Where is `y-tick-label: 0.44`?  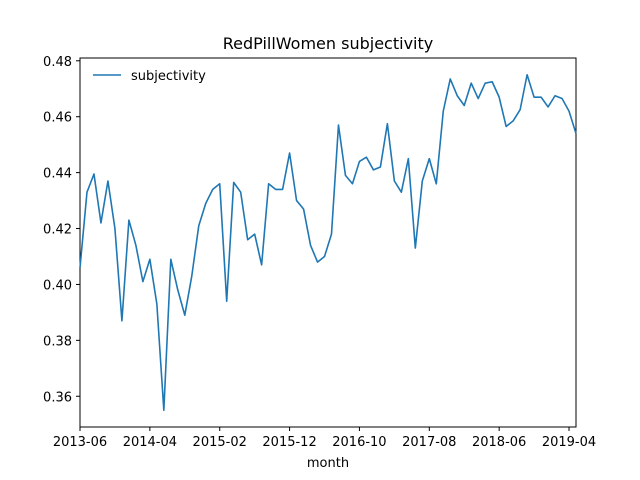 y-tick-label: 0.44 is located at coordinates (57, 174).